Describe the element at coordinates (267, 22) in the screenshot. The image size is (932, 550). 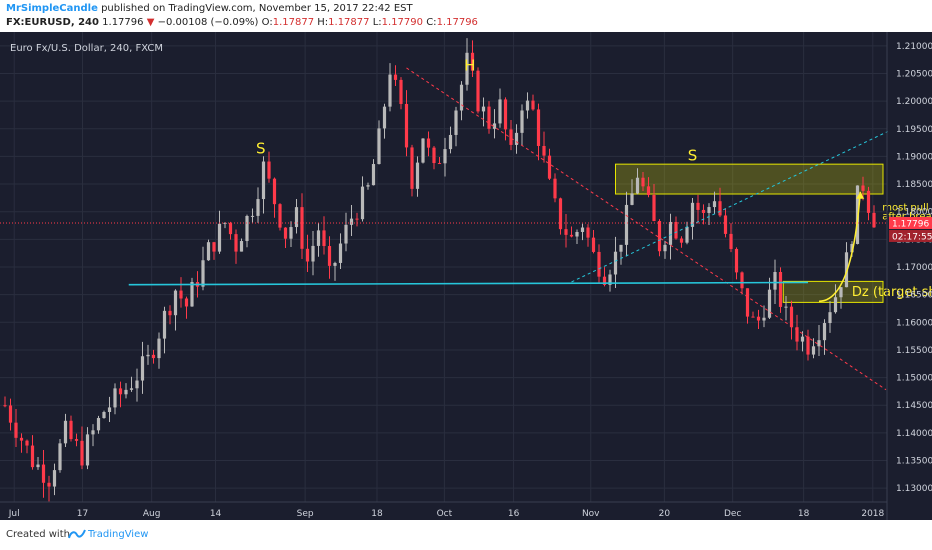
I see `open-label: O:` at that location.